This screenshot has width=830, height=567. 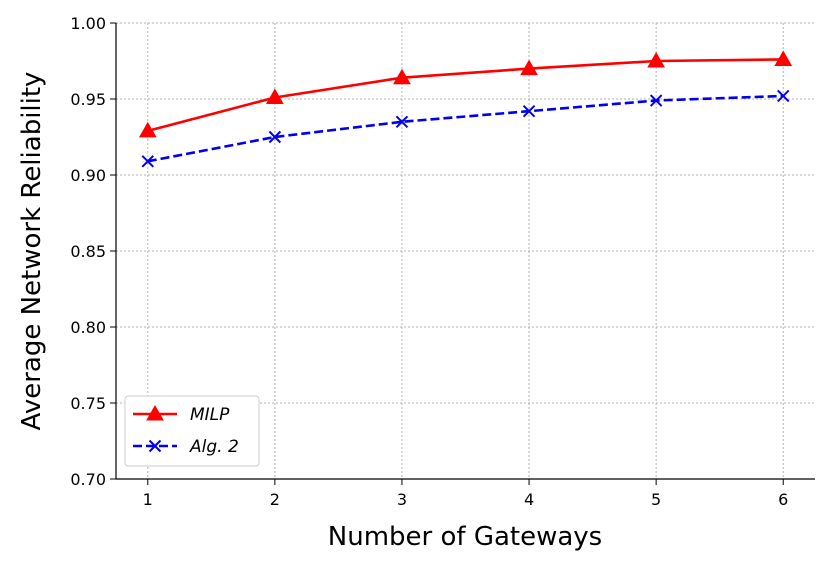 What do you see at coordinates (210, 415) in the screenshot?
I see `legend-label: MILP` at bounding box center [210, 415].